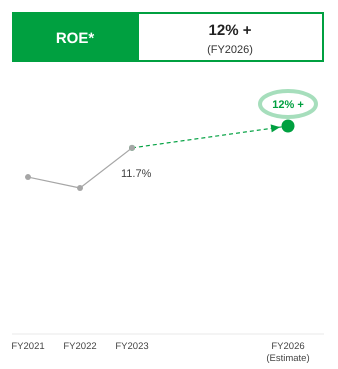  I want to click on text: (FY2026), so click(230, 50).